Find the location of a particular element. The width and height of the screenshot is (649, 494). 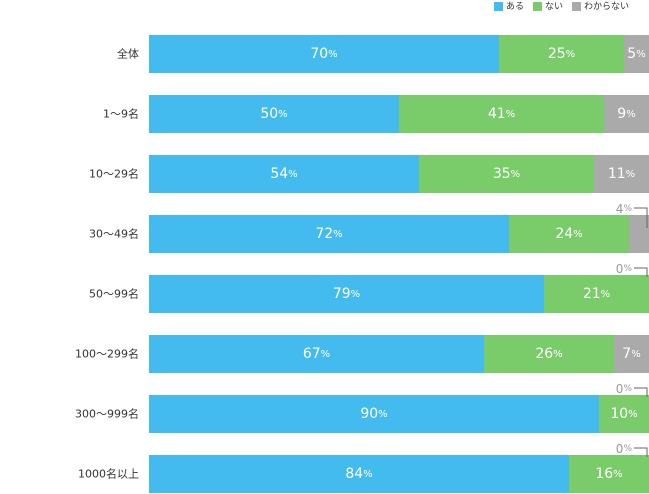

category-label: 50〜99名 is located at coordinates (114, 294).